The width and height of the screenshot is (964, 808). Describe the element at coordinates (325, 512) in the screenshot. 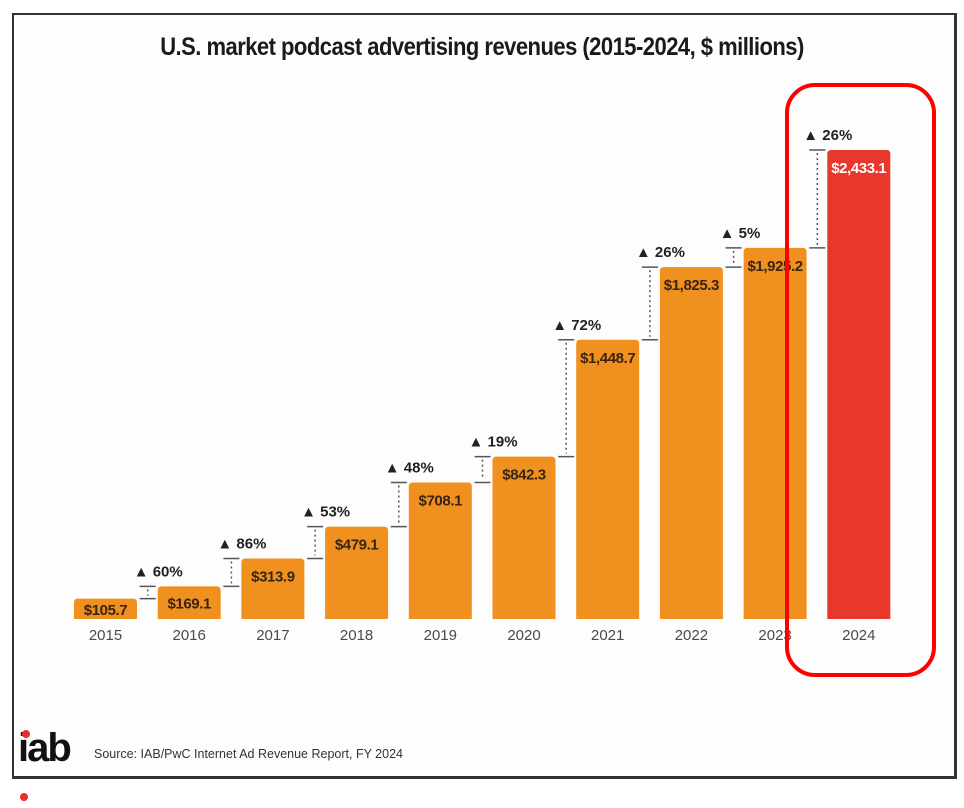

I see `growth-label-2018: ▲ 53%` at that location.